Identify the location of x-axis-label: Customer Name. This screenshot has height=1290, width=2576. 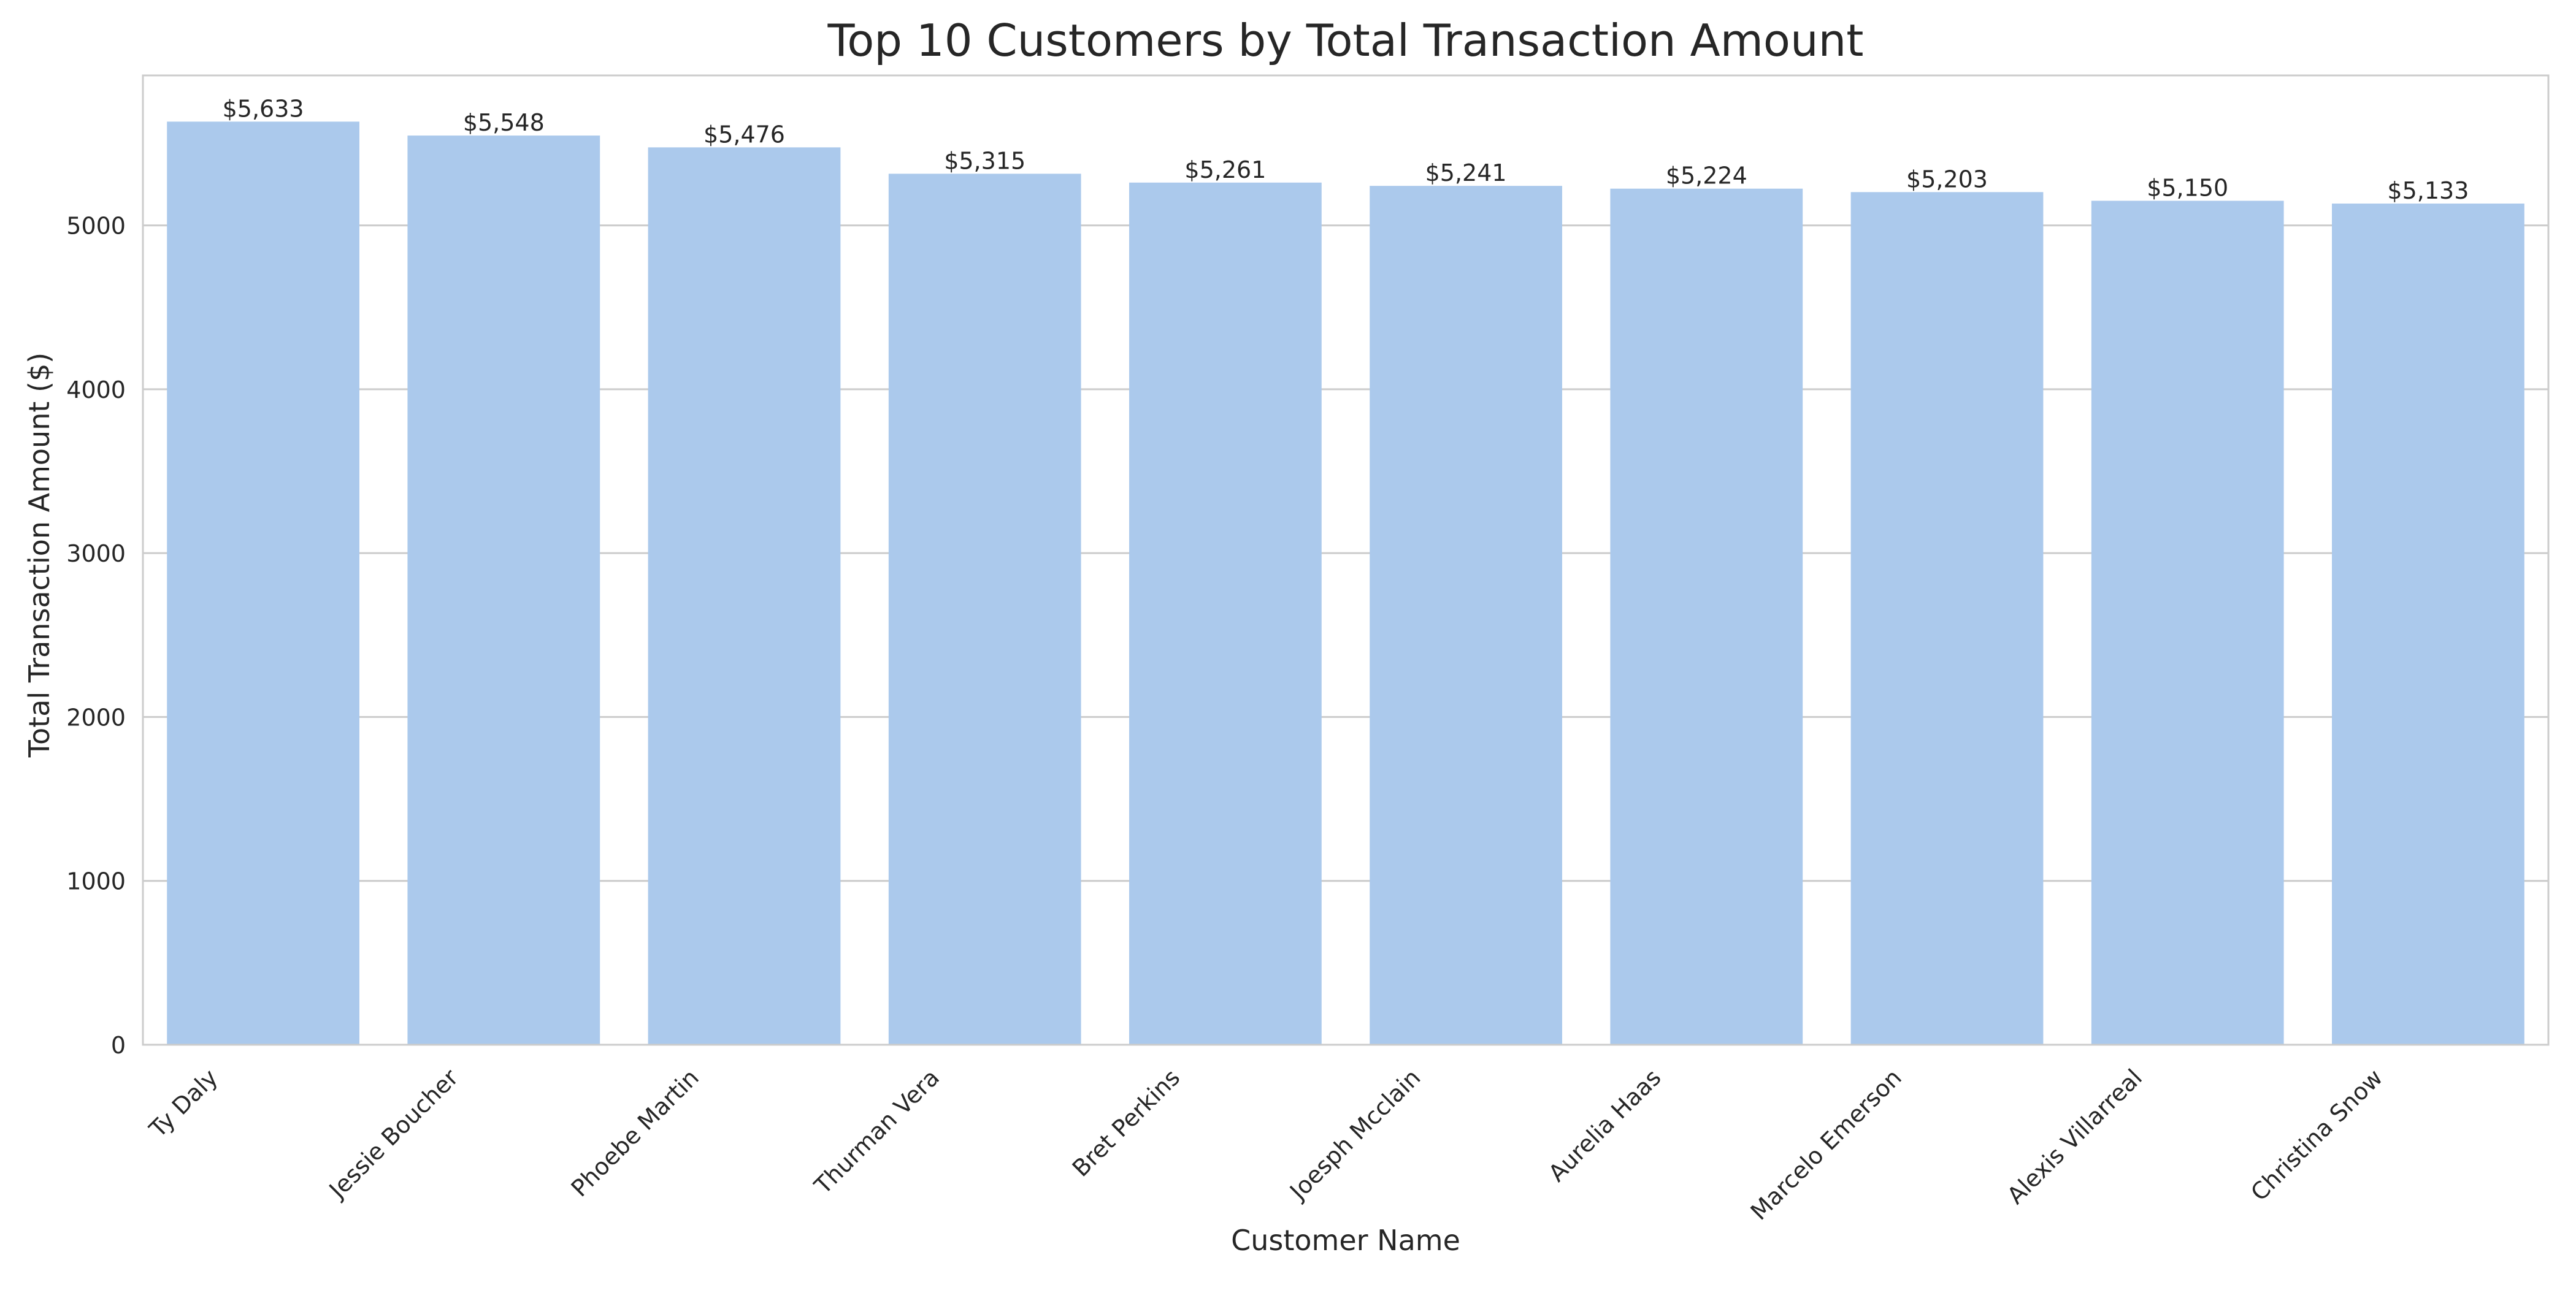
(1345, 1240).